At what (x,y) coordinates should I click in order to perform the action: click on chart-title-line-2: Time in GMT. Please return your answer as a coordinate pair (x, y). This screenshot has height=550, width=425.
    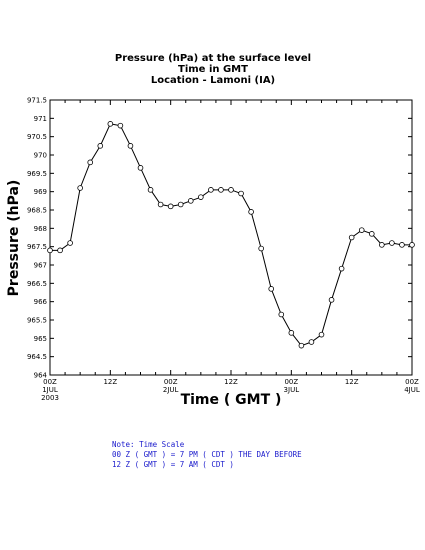
    Looking at the image, I should click on (213, 69).